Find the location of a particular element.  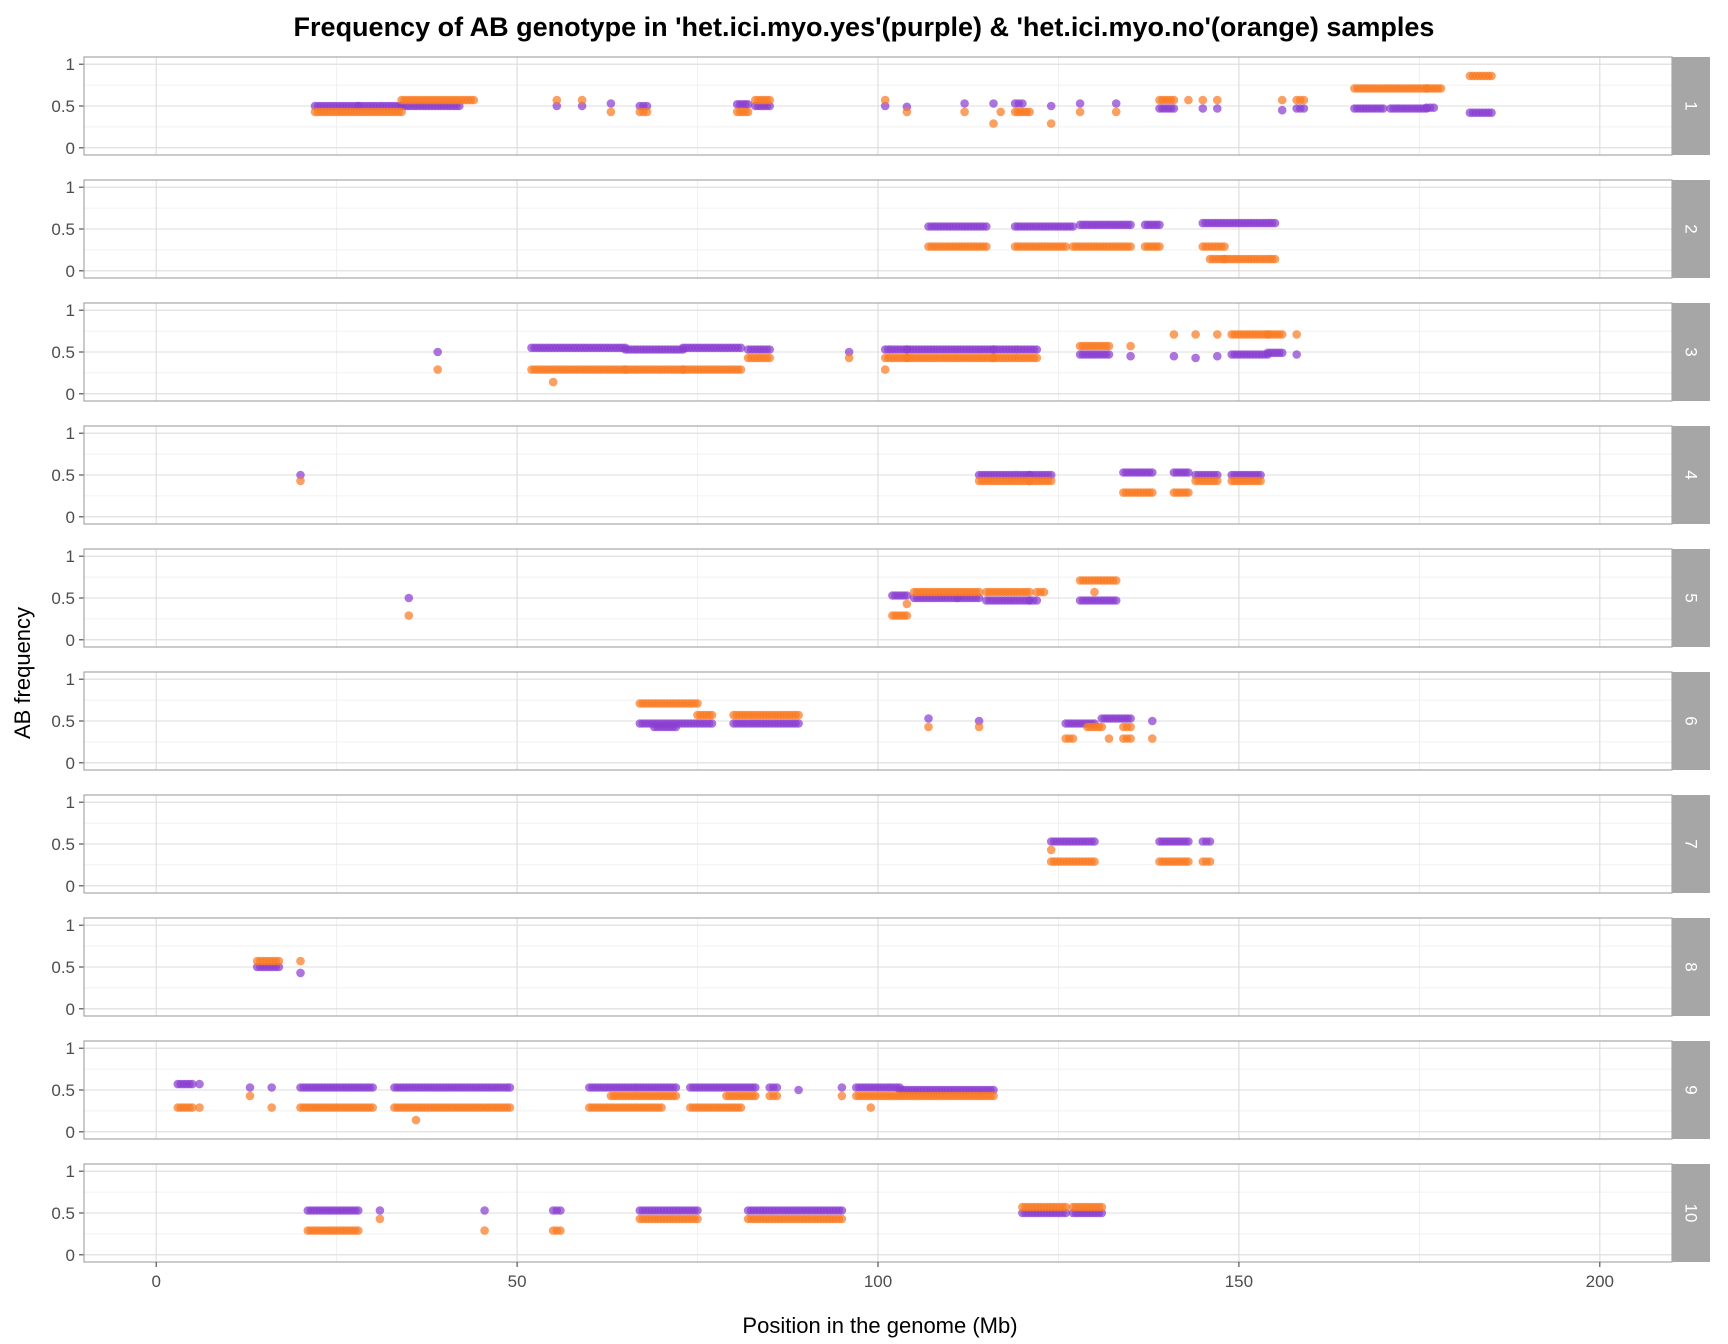

facet-strip-label: 8 is located at coordinates (1691, 966).